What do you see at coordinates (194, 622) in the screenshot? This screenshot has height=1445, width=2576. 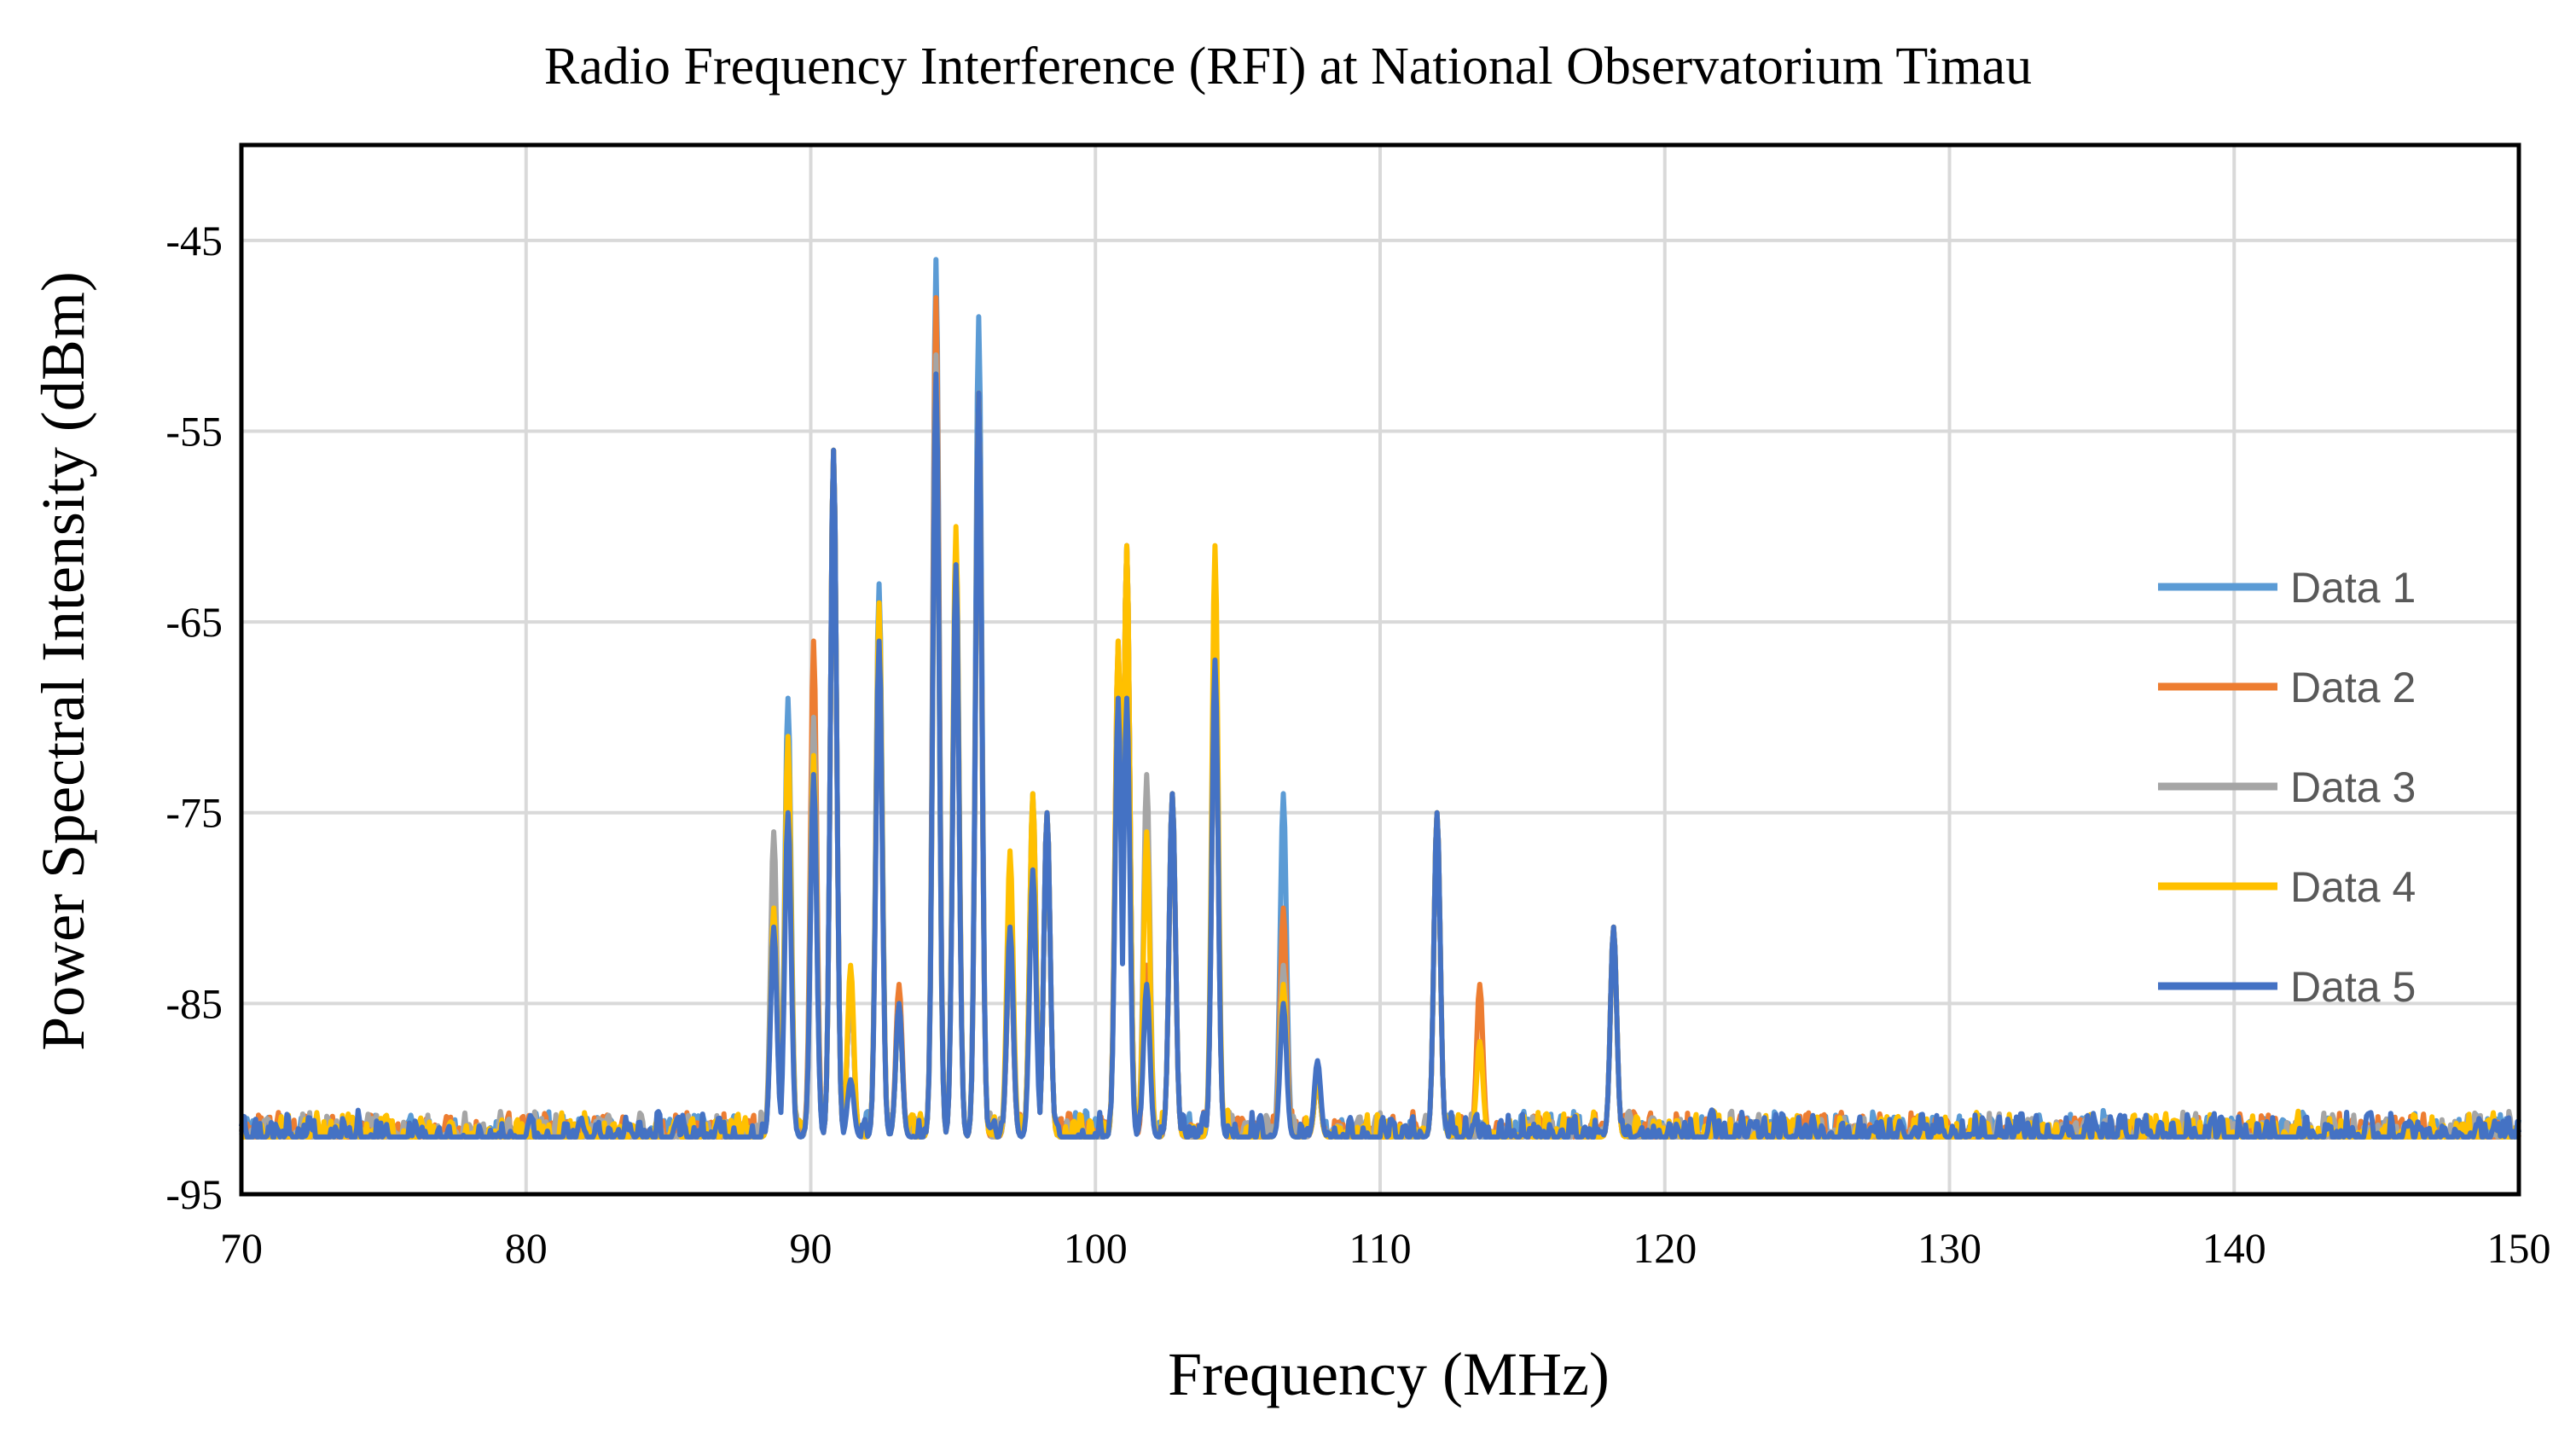 I see `y-tick-label: -65` at bounding box center [194, 622].